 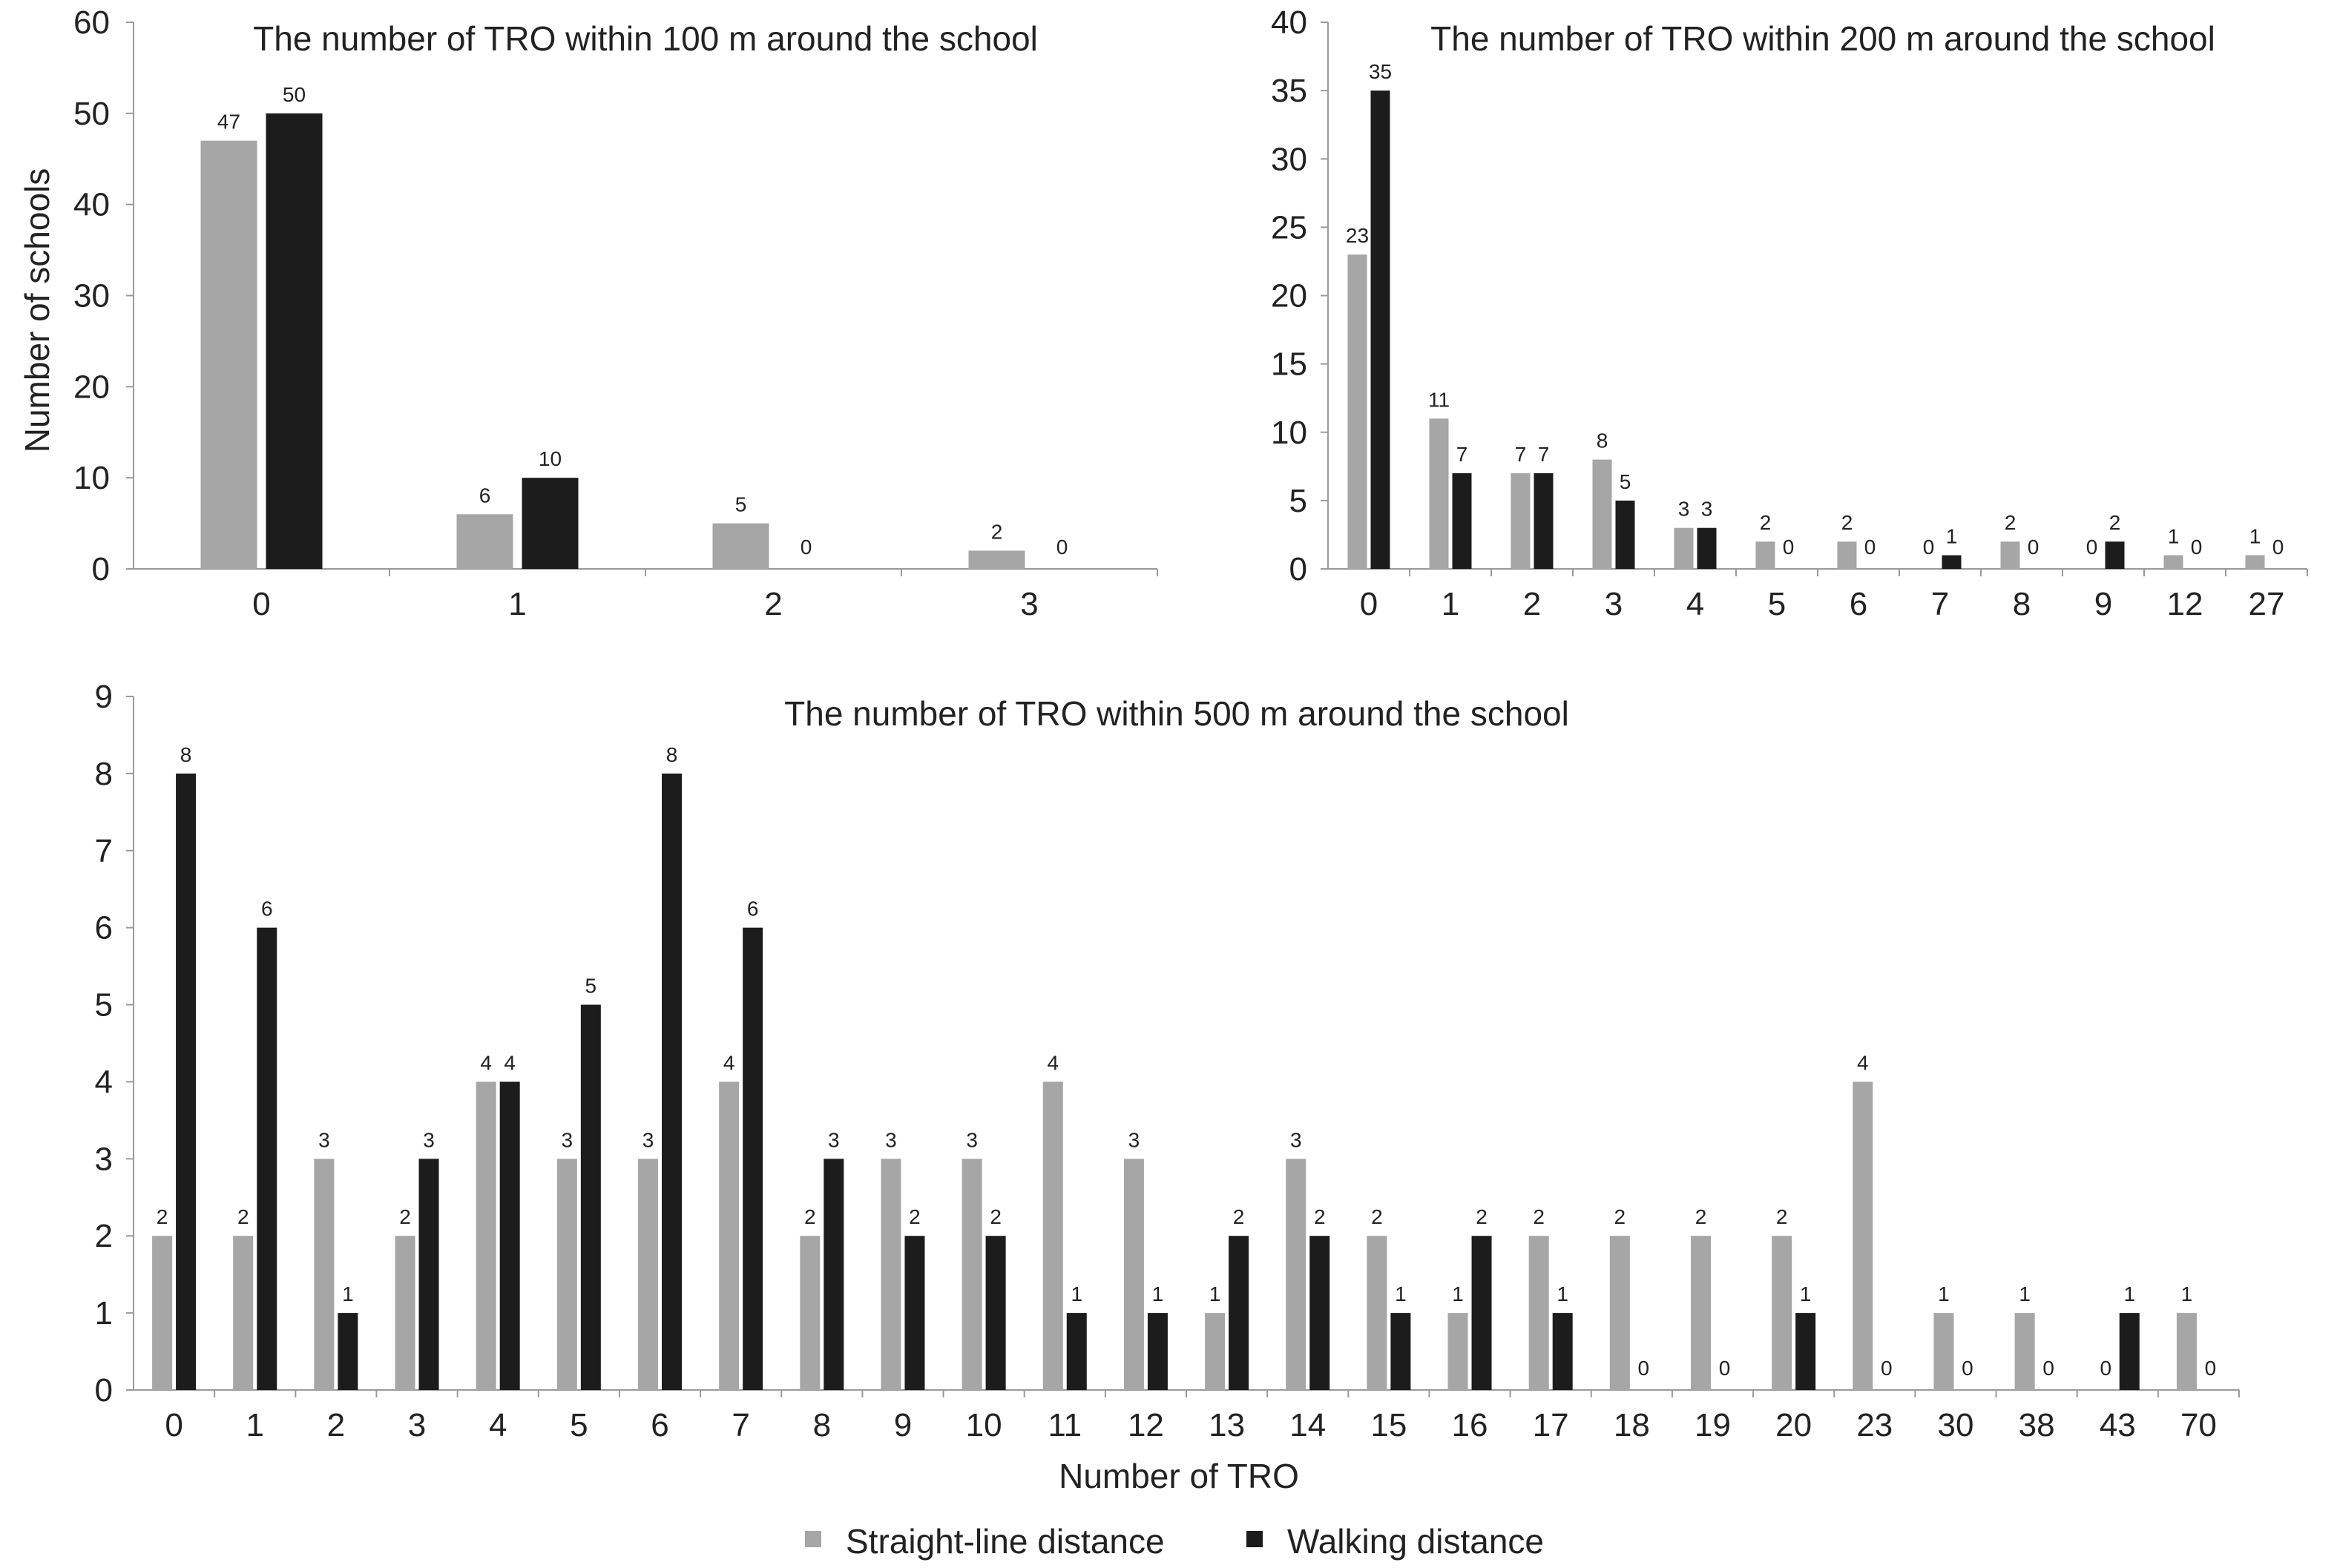 I want to click on legend-label-walking: Walking distance, so click(x=1415, y=1542).